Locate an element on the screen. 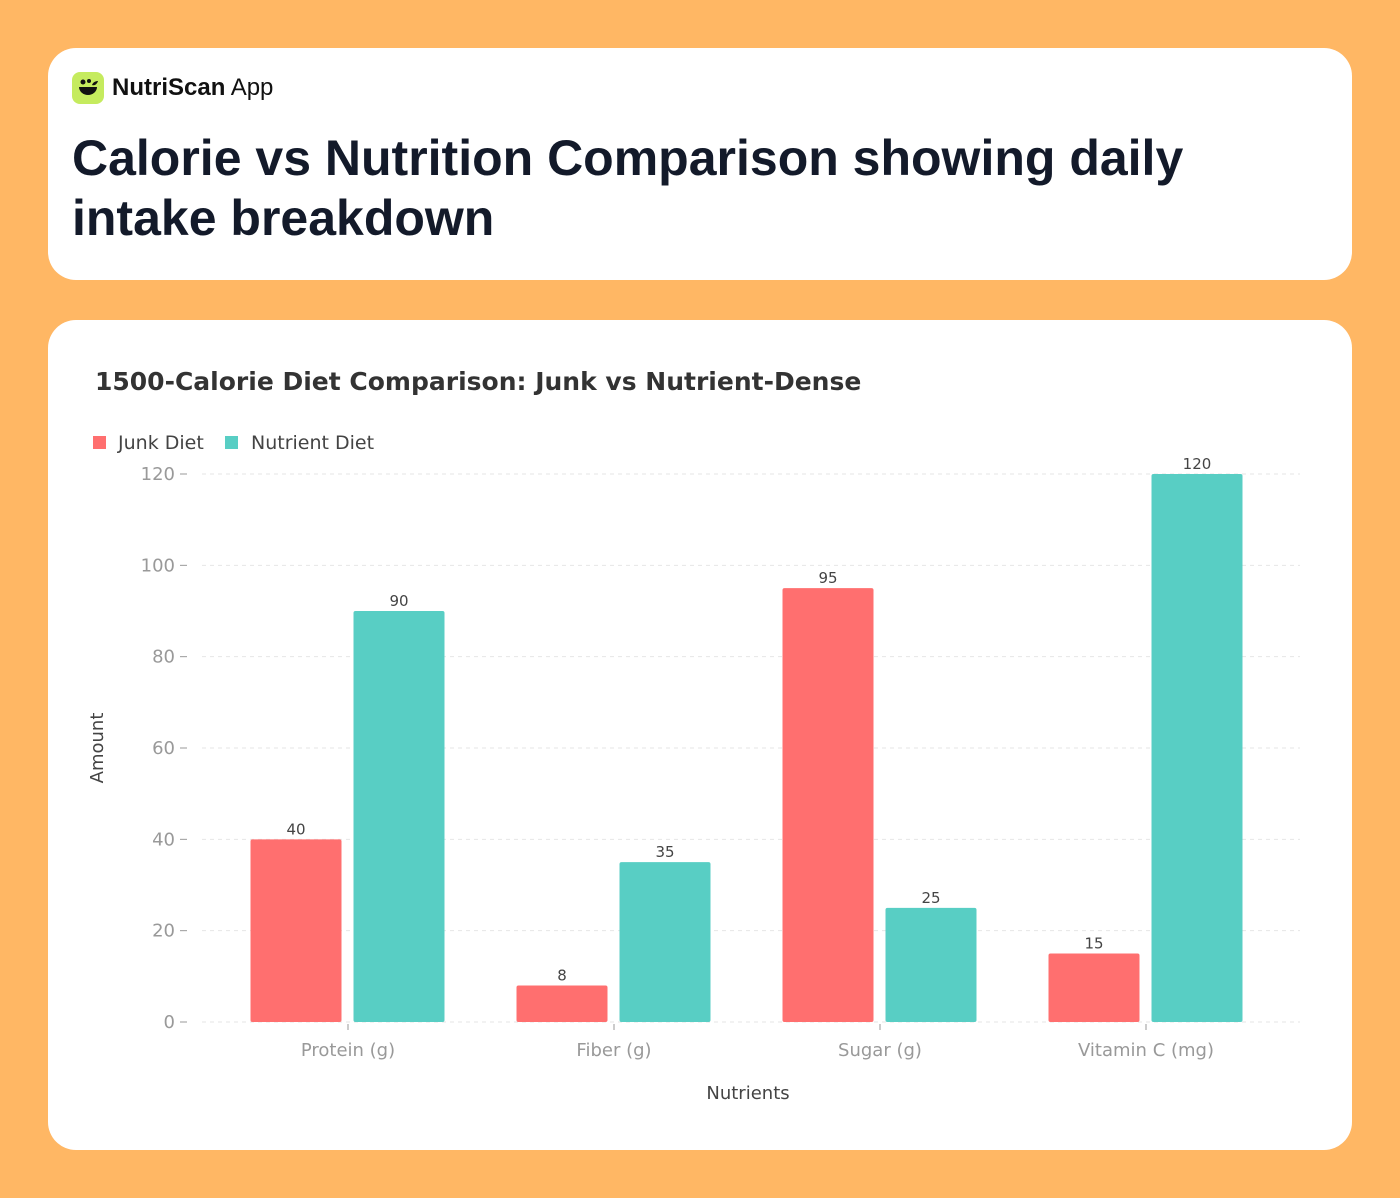 This screenshot has height=1198, width=1400. brand: NutriScan App is located at coordinates (172, 88).